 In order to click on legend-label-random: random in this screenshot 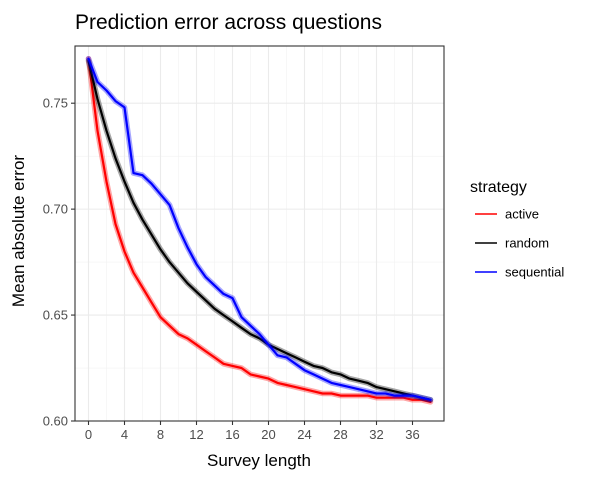, I will do `click(527, 243)`.